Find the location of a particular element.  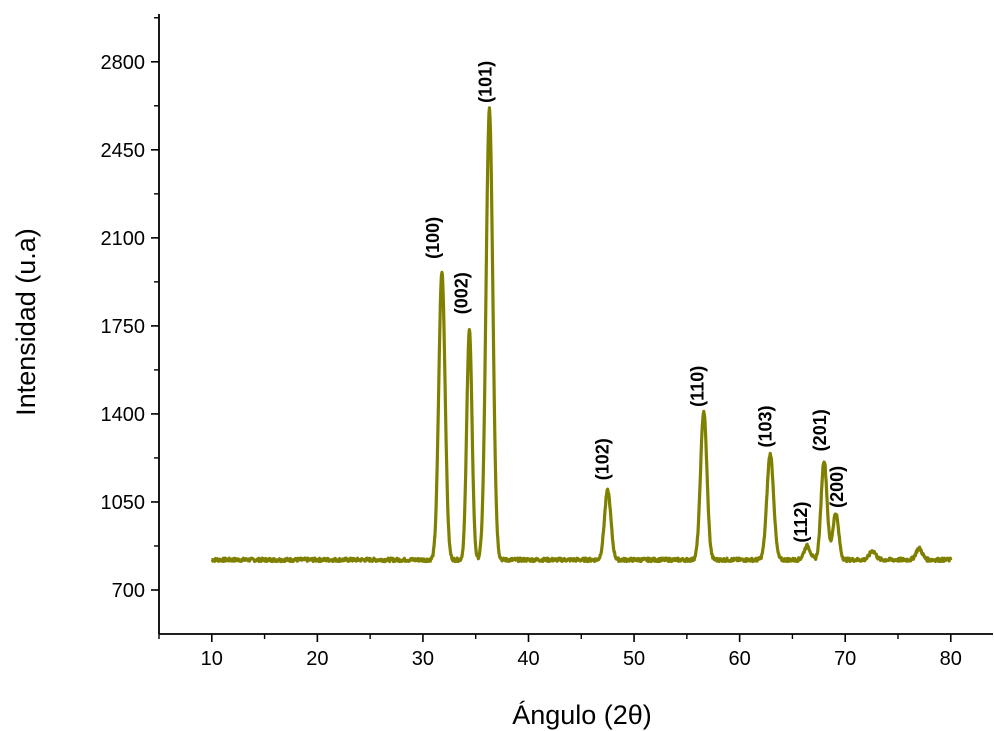

peak-label: (102) is located at coordinates (603, 459).